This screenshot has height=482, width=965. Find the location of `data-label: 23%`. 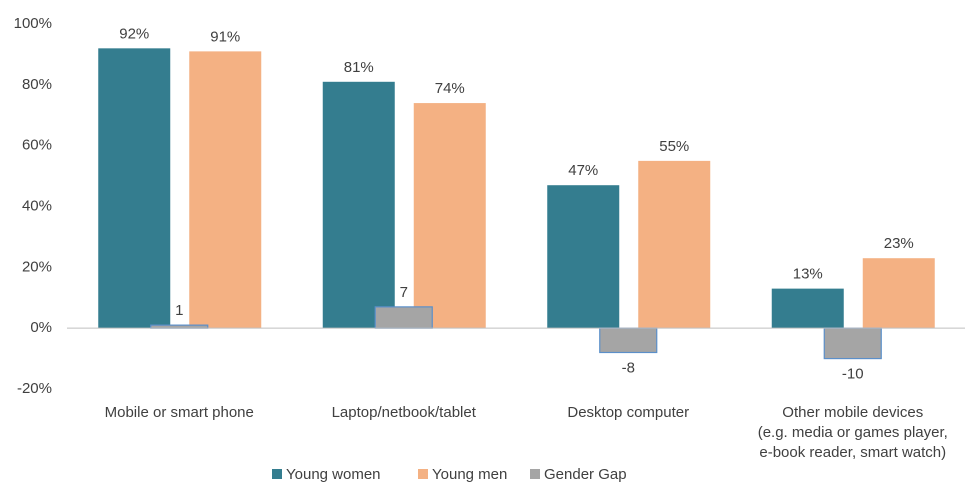

data-label: 23% is located at coordinates (899, 243).